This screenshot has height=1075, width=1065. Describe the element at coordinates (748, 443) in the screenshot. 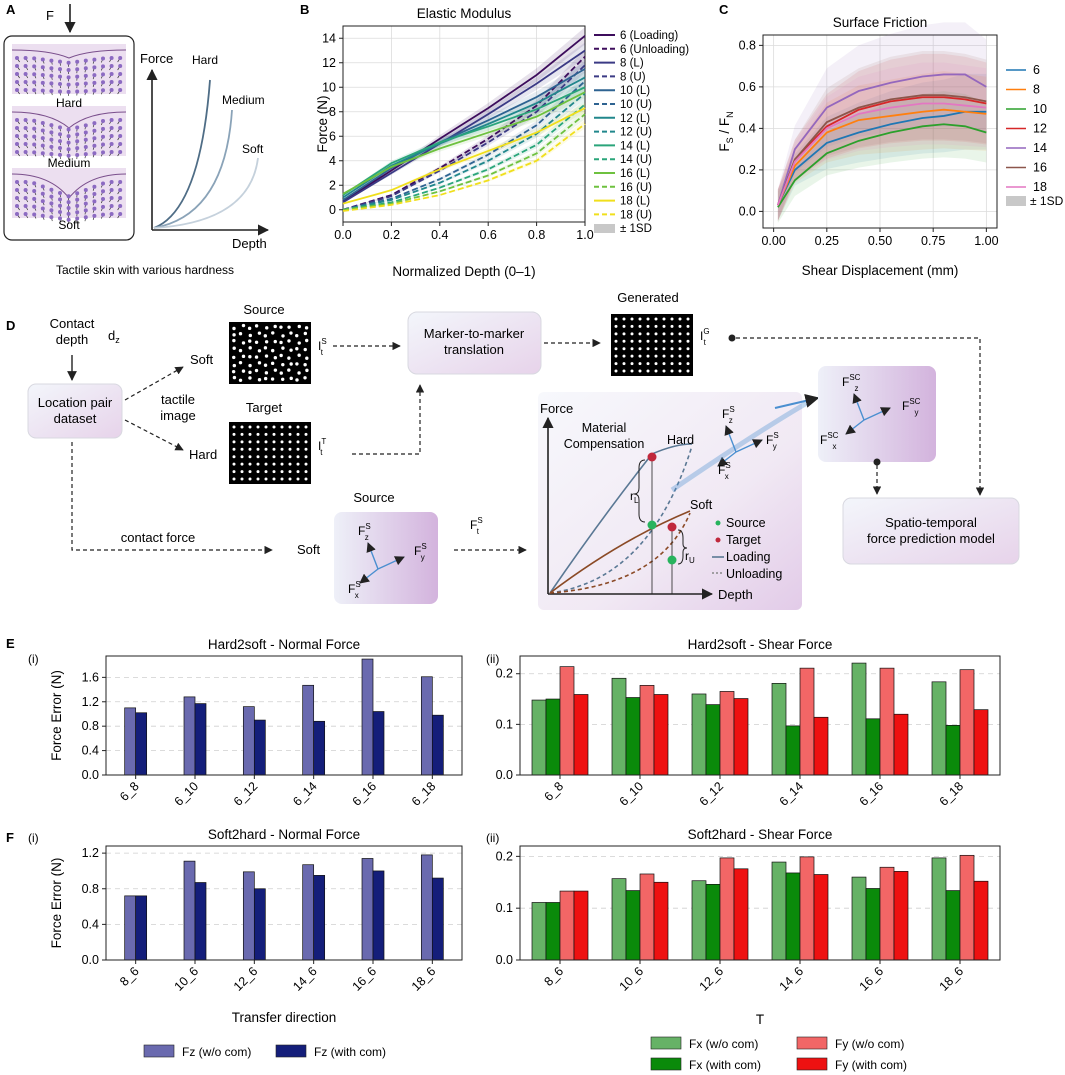

I see `compensated-force-axes: FS zFS yFS x` at that location.